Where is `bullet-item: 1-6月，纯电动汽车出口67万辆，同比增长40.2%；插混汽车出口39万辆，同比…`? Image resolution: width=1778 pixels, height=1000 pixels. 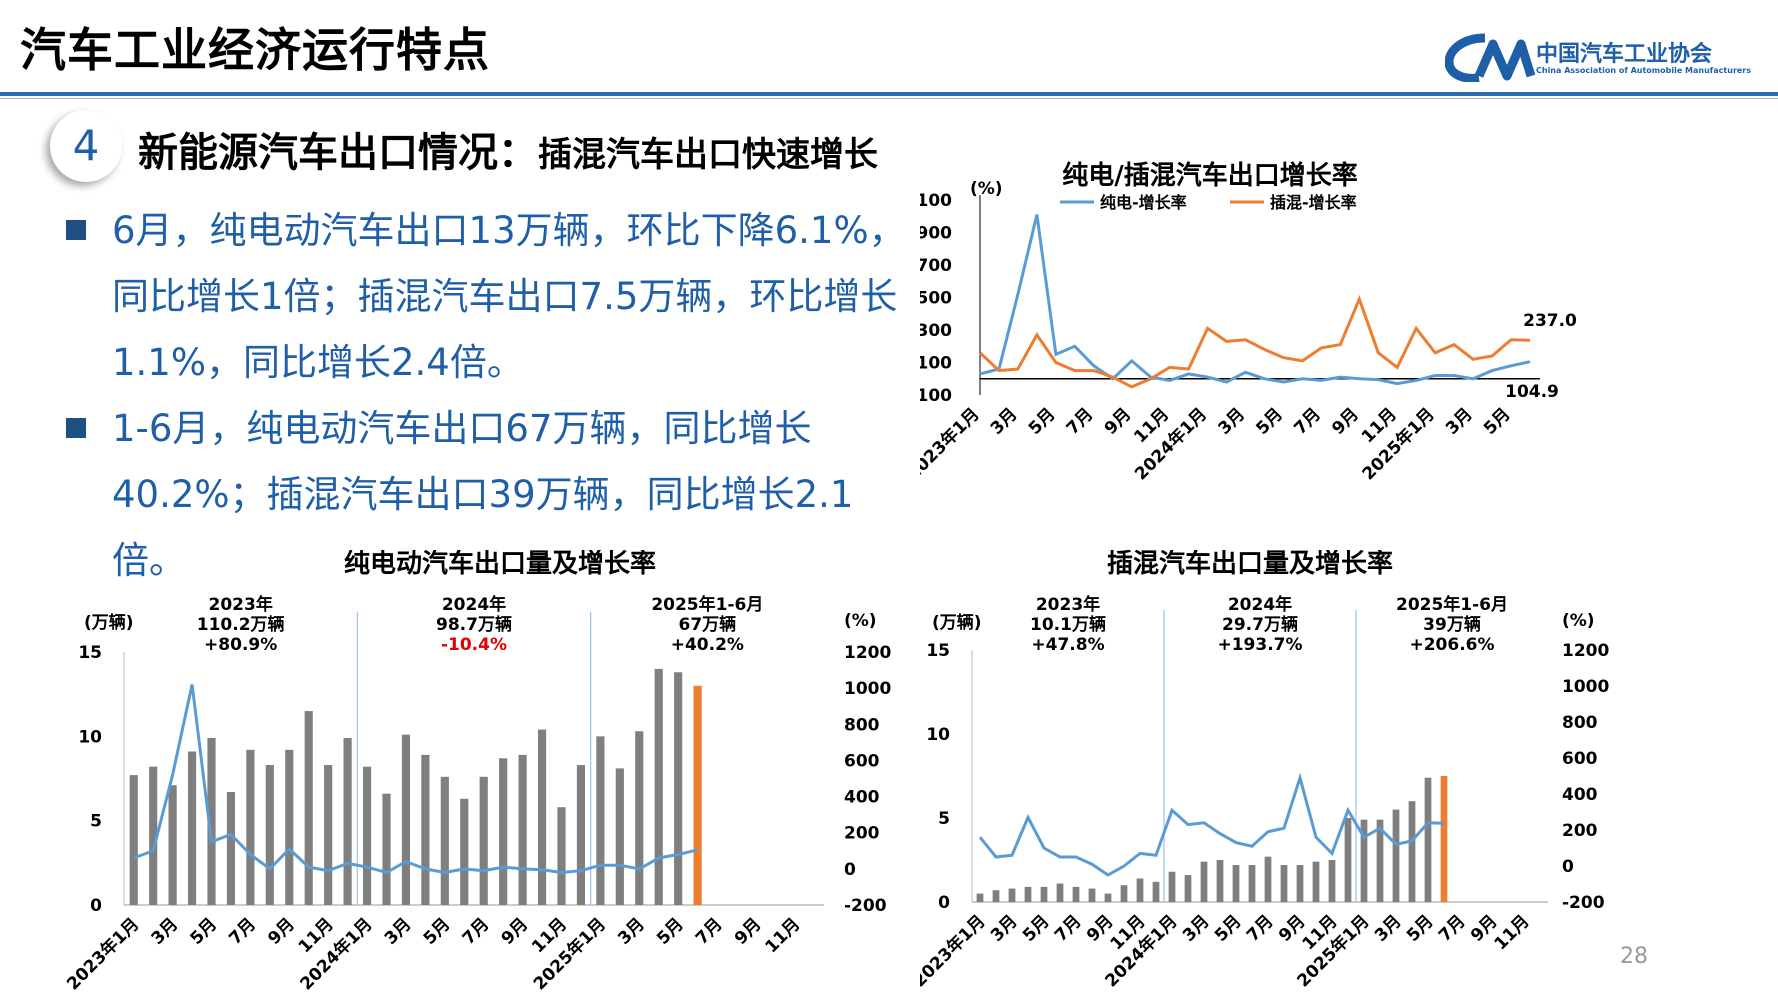 bullet-item: 1-6月，纯电动汽车出口67万辆，同比增长40.2%；插混汽车出口39万辆，同比… is located at coordinates (487, 495).